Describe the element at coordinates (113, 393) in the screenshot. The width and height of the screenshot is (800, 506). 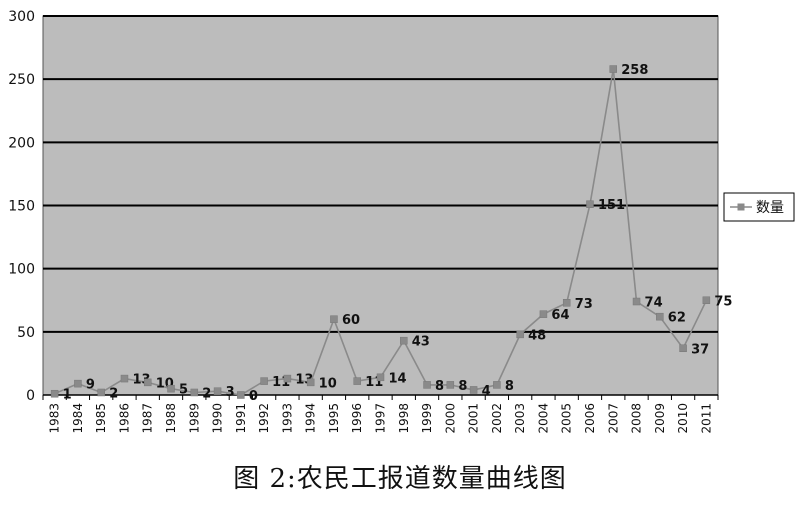
I see `data-label-1985: 2` at that location.